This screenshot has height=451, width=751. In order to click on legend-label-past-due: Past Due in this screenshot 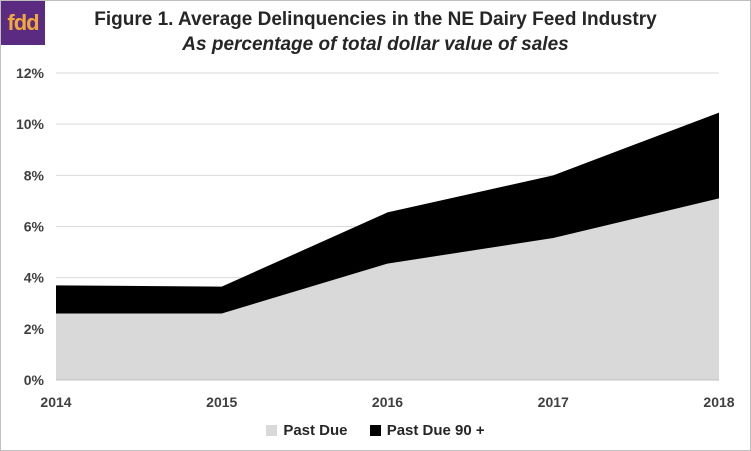, I will do `click(315, 430)`.